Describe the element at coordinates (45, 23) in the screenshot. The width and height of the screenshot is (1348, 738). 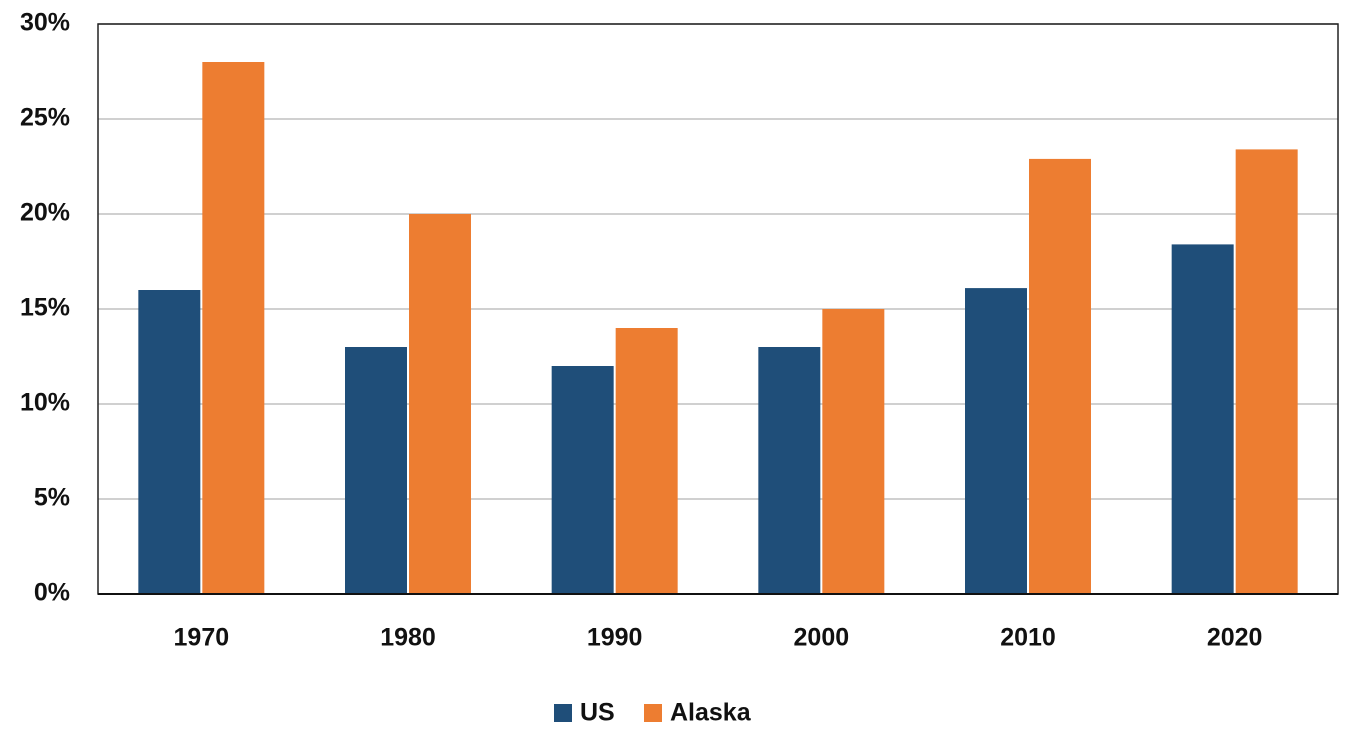
I see `y-tick-label: 30%` at that location.